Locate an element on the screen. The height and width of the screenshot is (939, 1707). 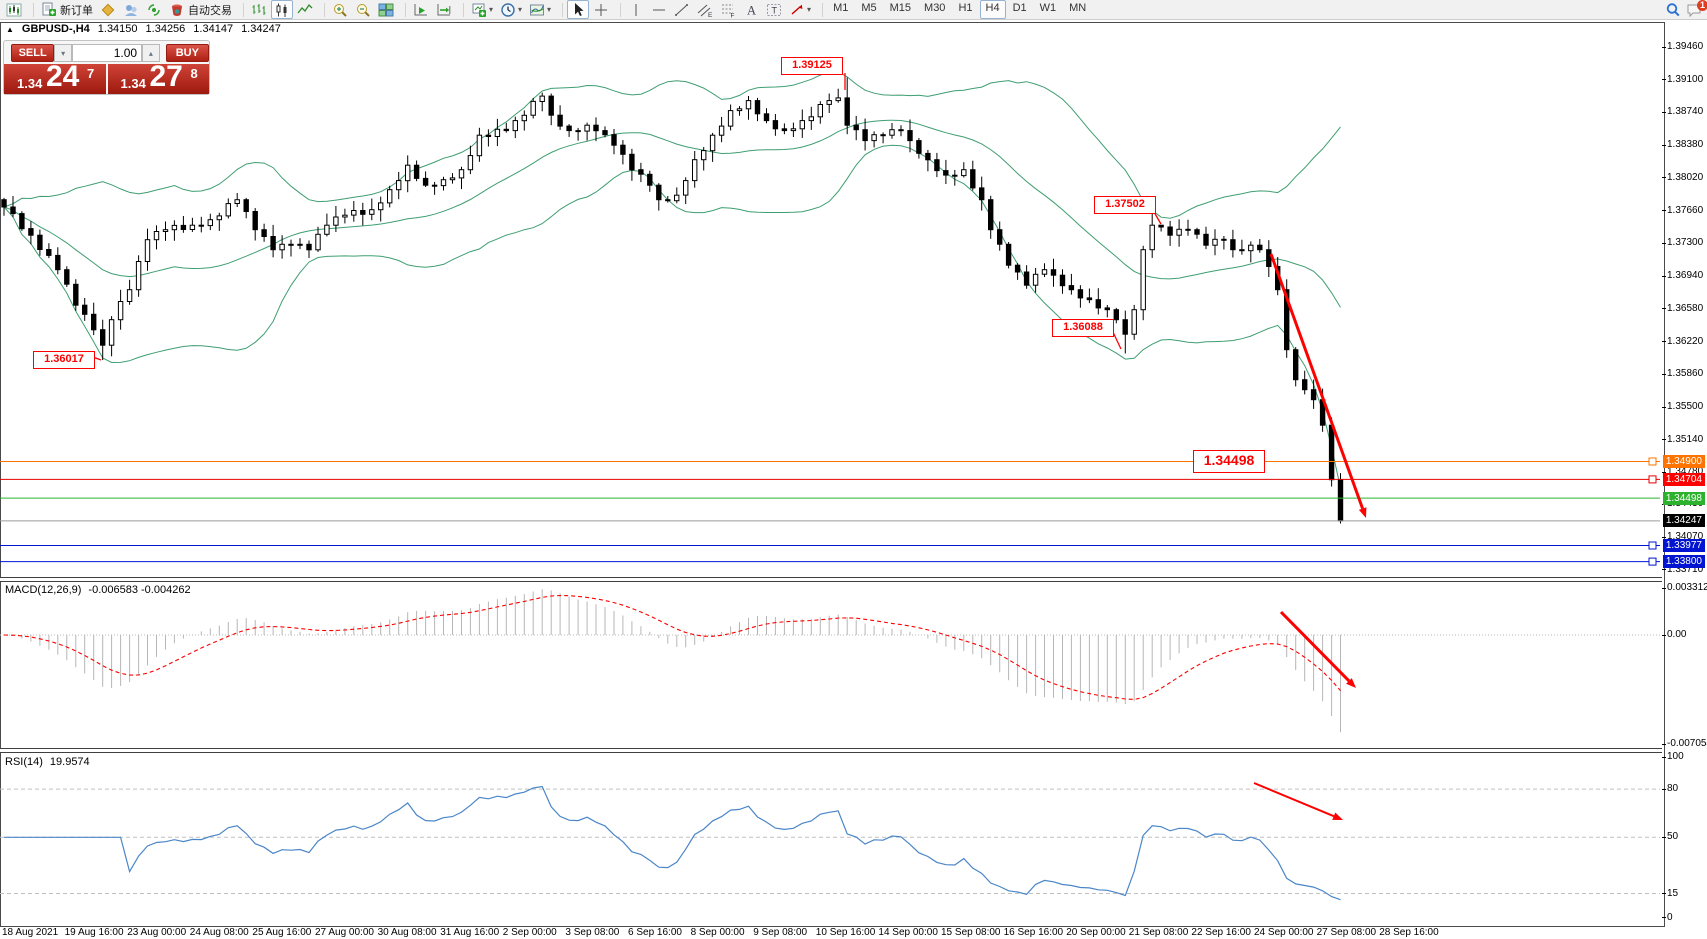
time-label: 2 Sep 00:00 is located at coordinates (529, 932).